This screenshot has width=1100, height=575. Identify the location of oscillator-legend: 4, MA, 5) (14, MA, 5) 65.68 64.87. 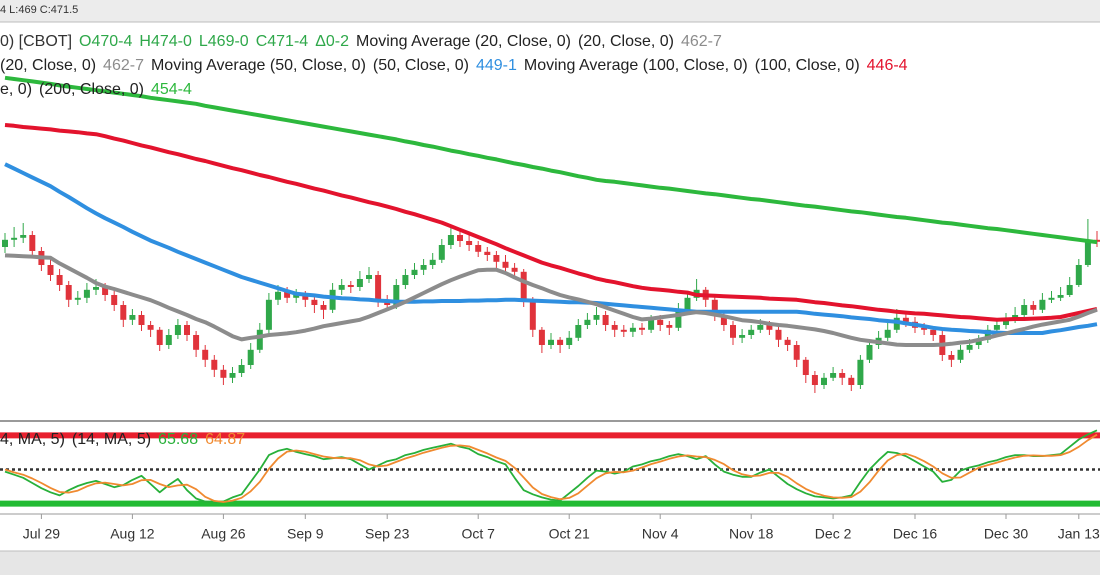
(122, 440).